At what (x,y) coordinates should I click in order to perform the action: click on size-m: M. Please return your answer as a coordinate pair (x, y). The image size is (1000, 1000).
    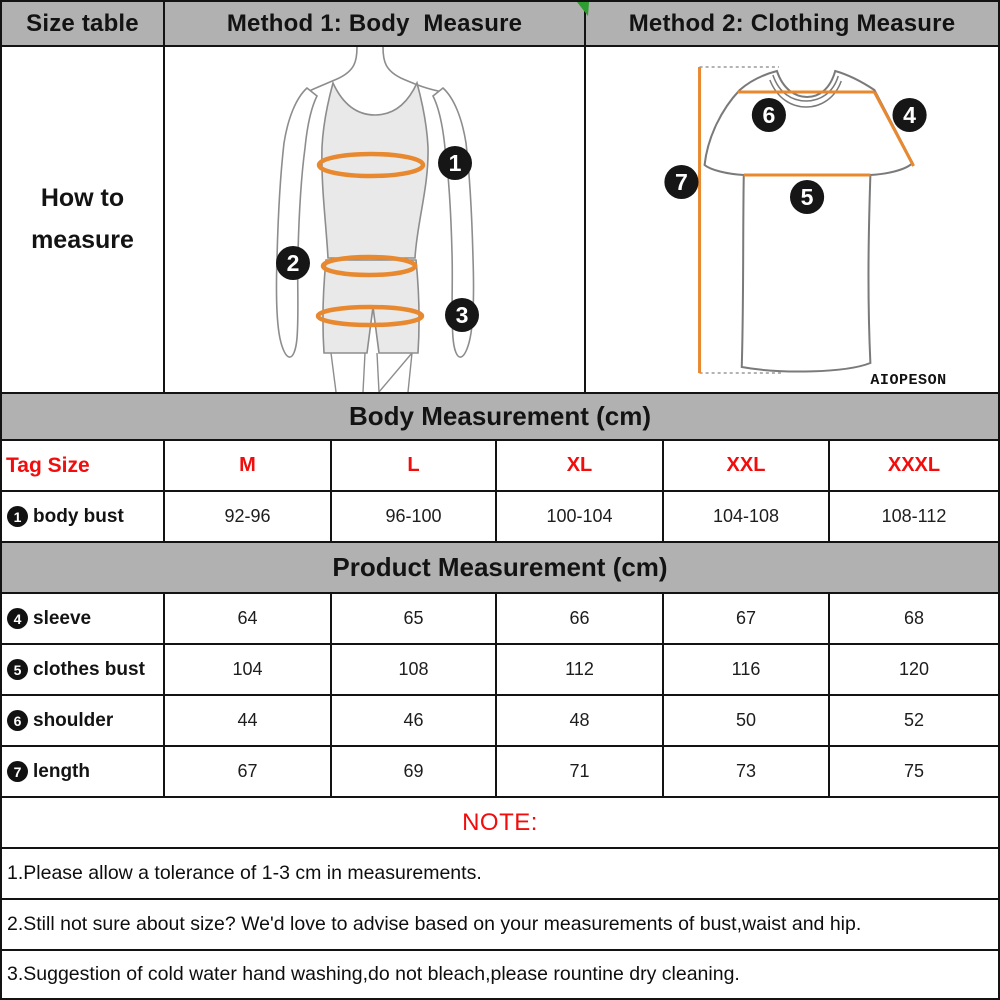
    Looking at the image, I should click on (248, 465).